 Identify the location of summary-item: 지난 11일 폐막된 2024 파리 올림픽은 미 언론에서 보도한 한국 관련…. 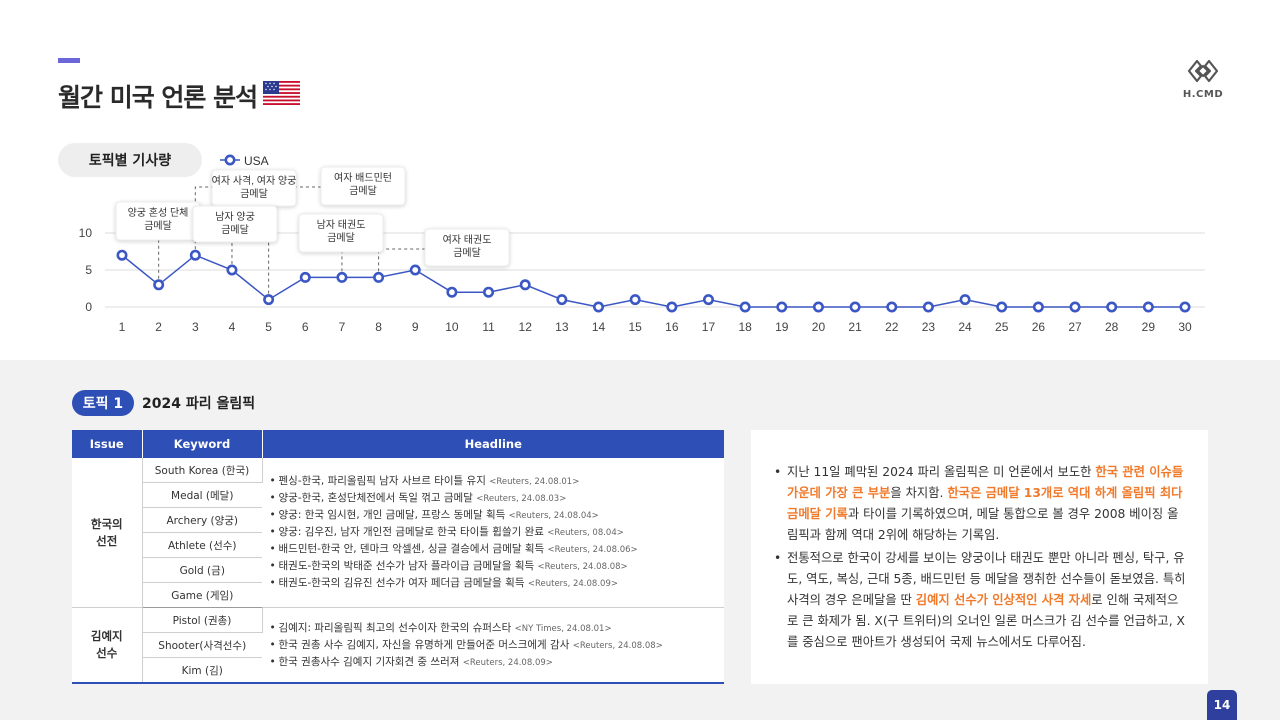
(980, 504).